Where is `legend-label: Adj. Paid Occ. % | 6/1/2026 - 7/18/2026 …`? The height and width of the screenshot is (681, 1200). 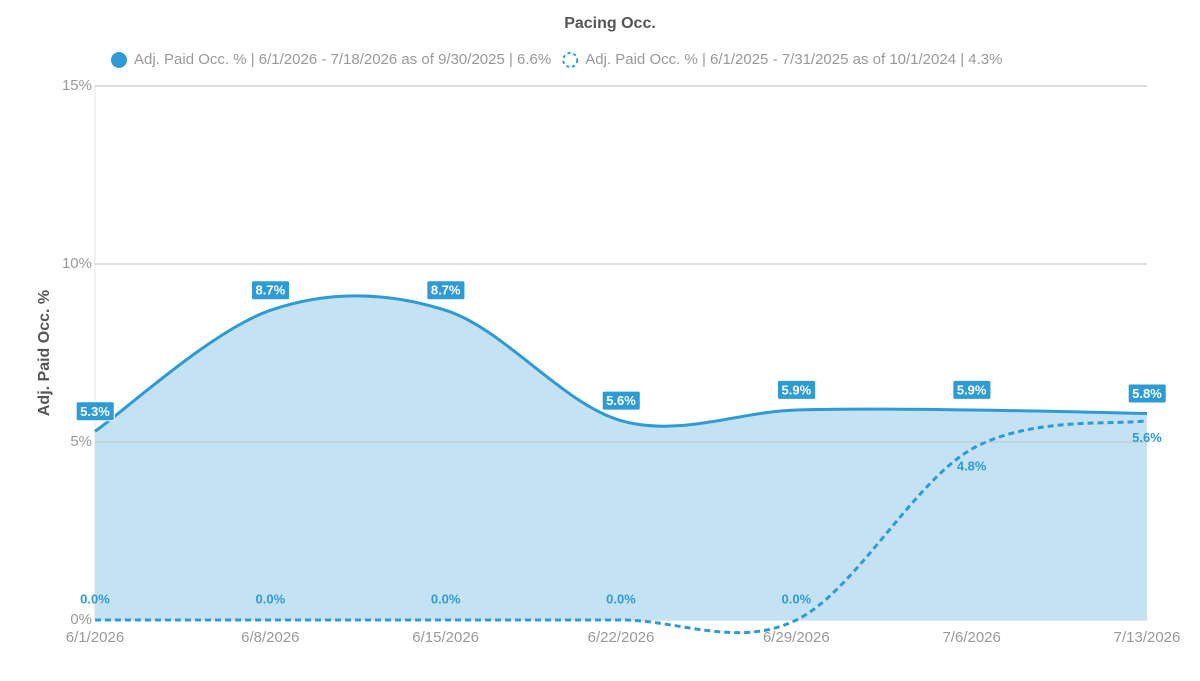
legend-label: Adj. Paid Occ. % | 6/1/2026 - 7/18/2026 … is located at coordinates (342, 59).